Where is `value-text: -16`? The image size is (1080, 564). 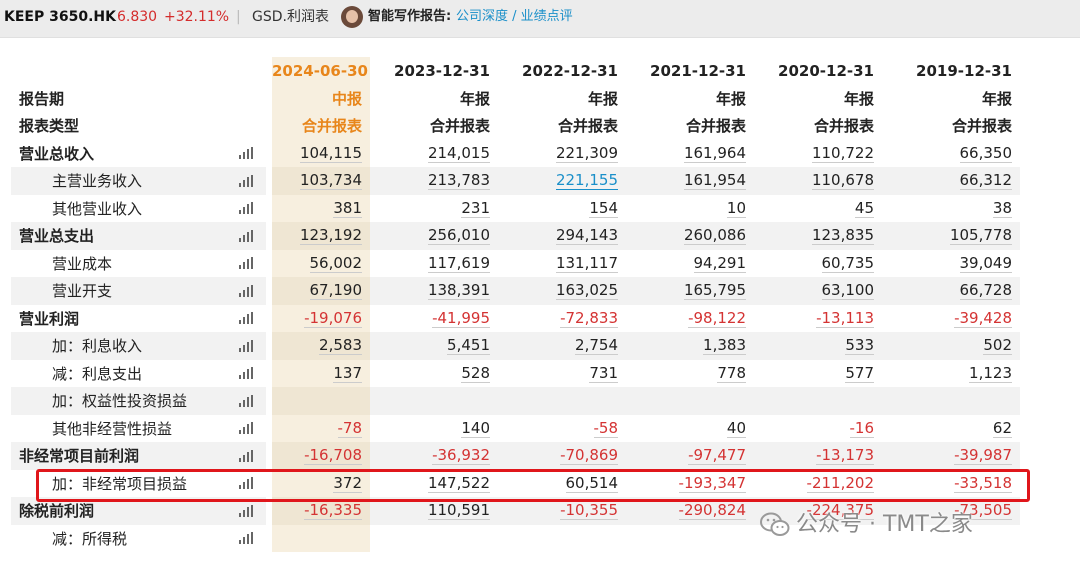
value-text: -16 is located at coordinates (861, 428).